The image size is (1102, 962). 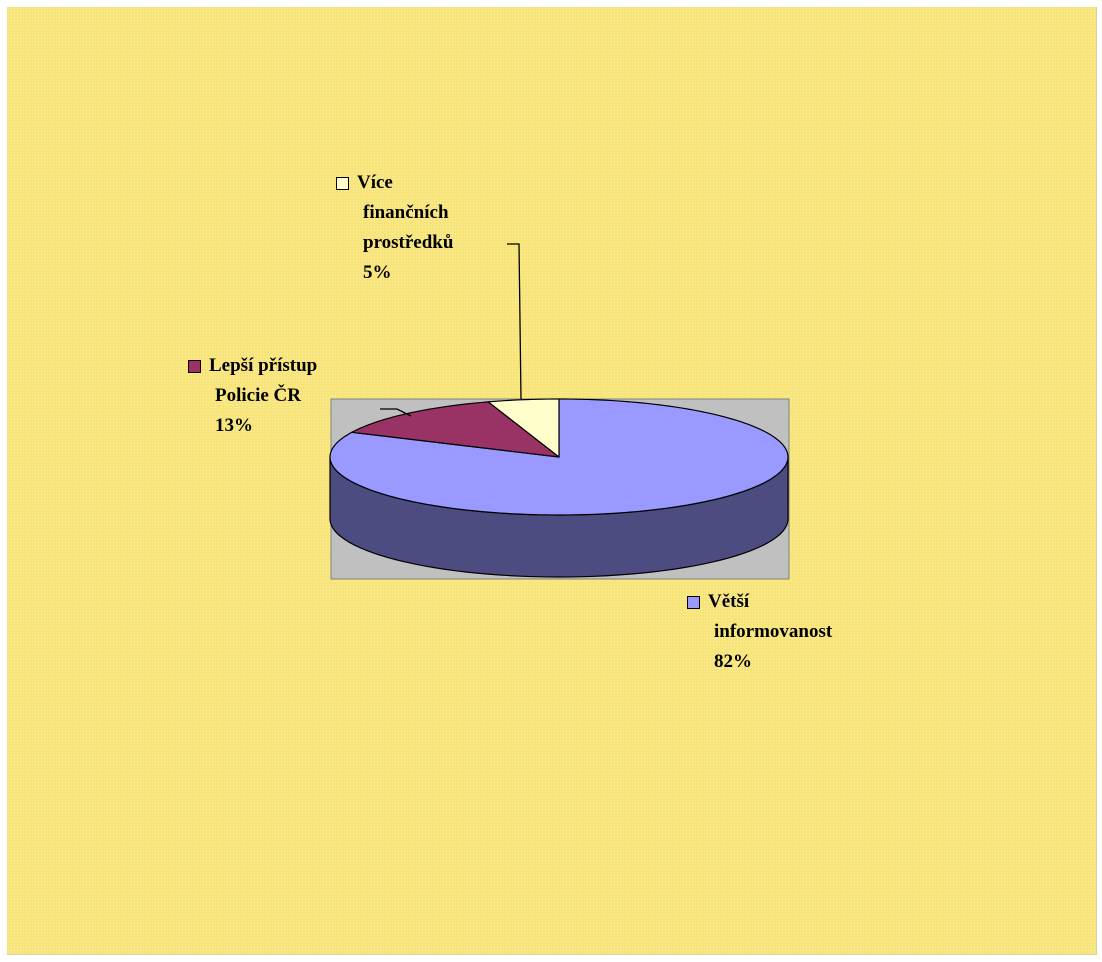 I want to click on data-label-vice-financnich-prostredku: Více finančních prostředků 5%, so click(x=394, y=228).